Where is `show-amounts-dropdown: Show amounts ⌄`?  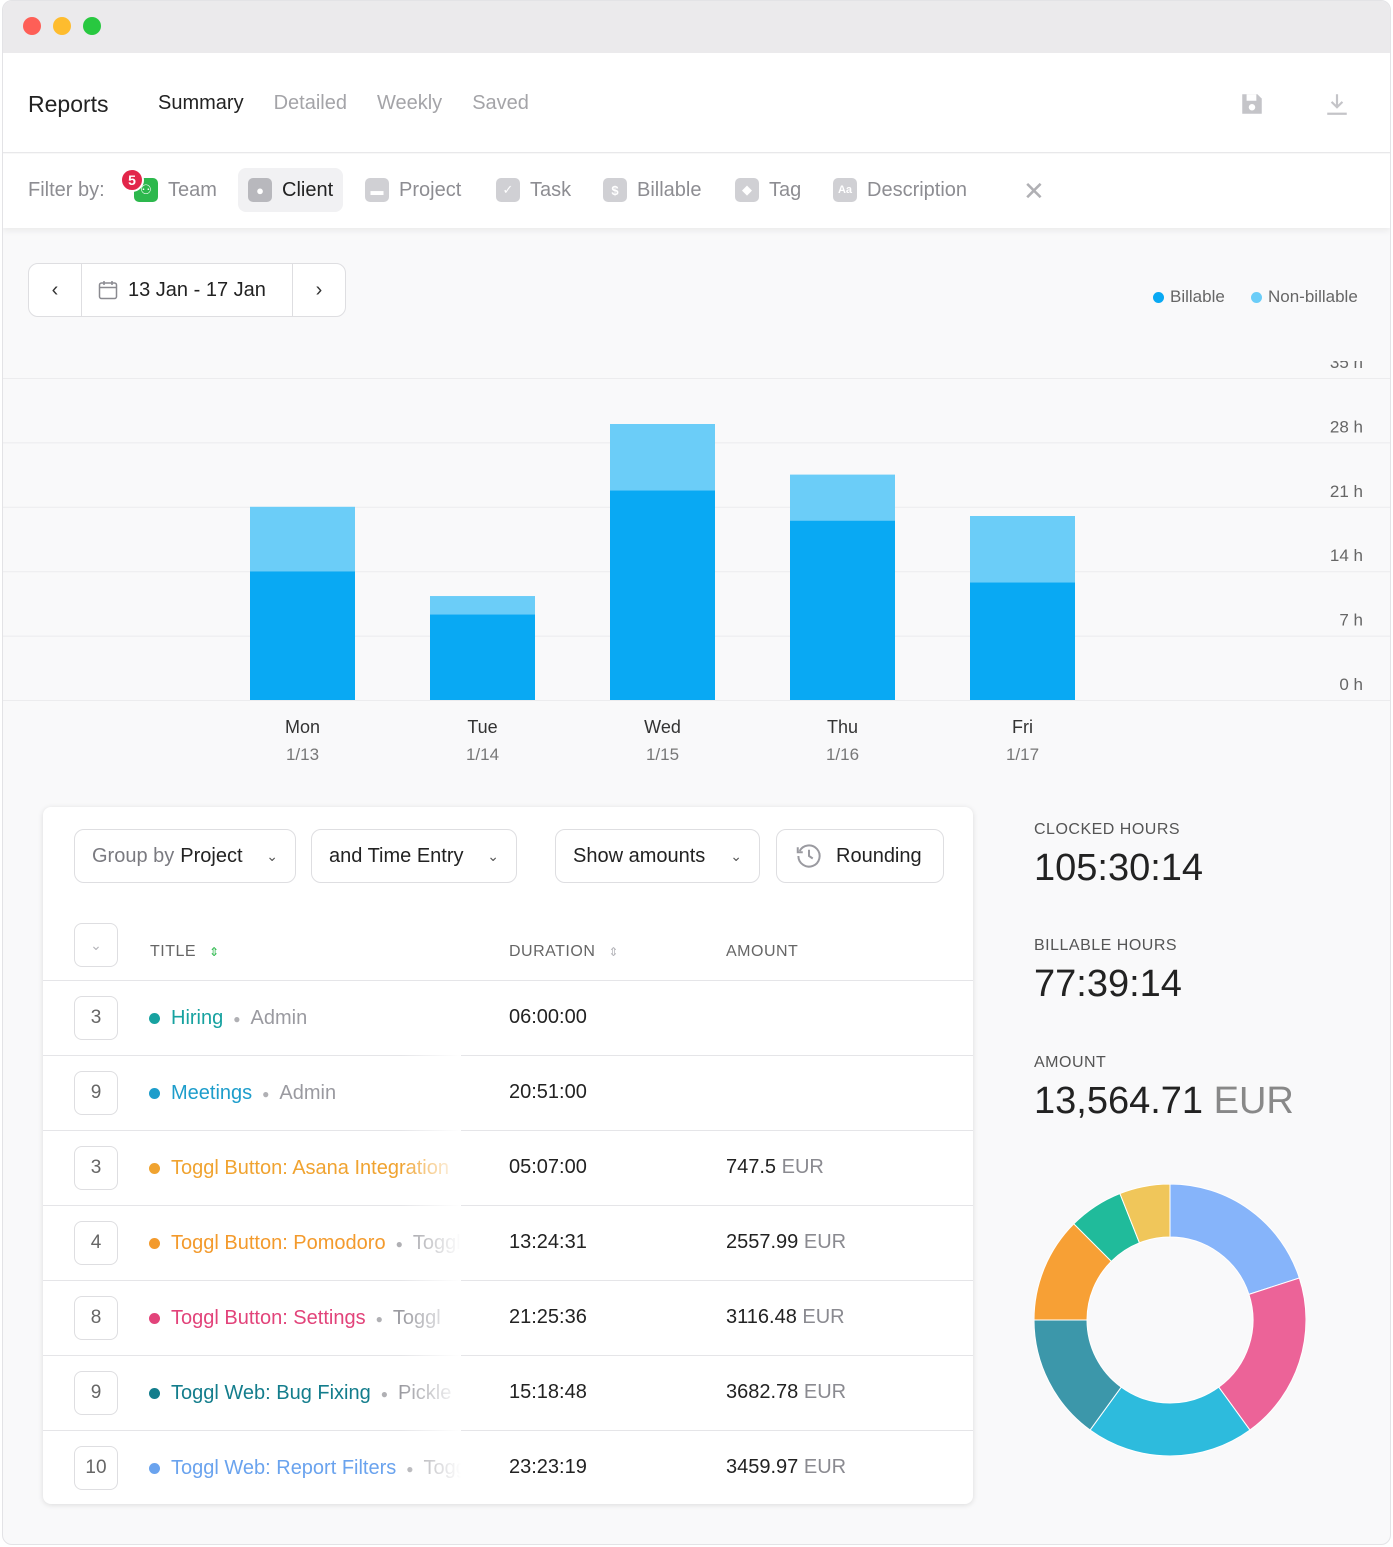
show-amounts-dropdown: Show amounts ⌄ is located at coordinates (657, 856).